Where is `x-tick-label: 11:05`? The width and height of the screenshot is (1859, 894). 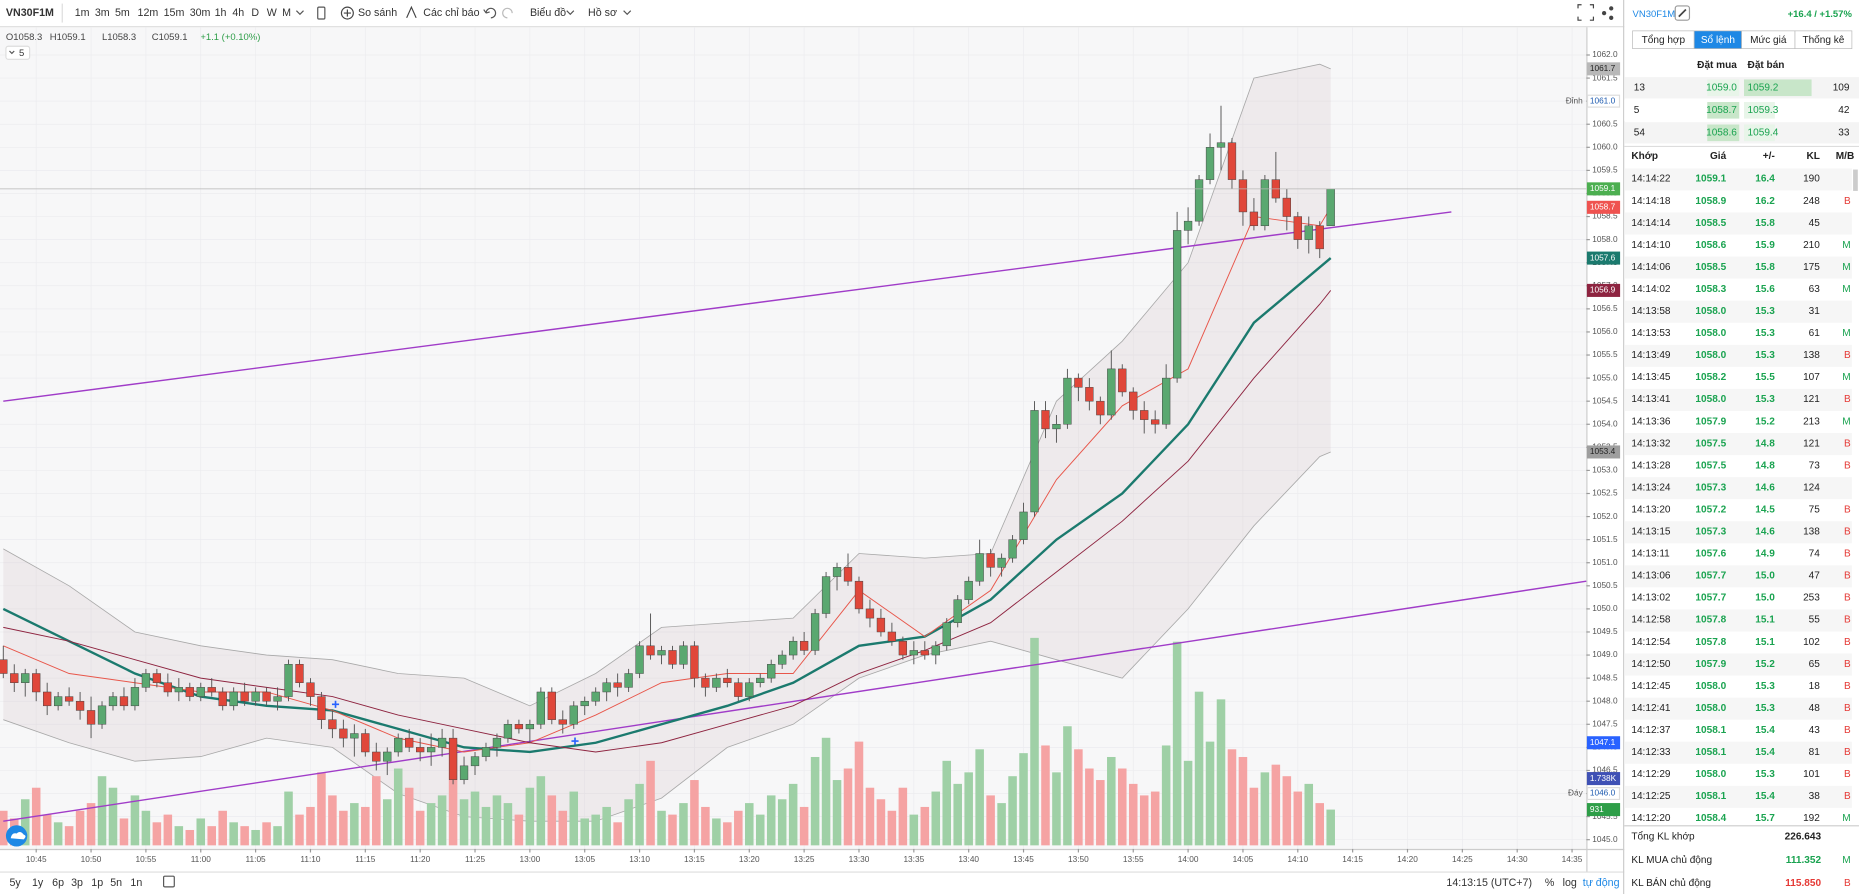 x-tick-label: 11:05 is located at coordinates (256, 859).